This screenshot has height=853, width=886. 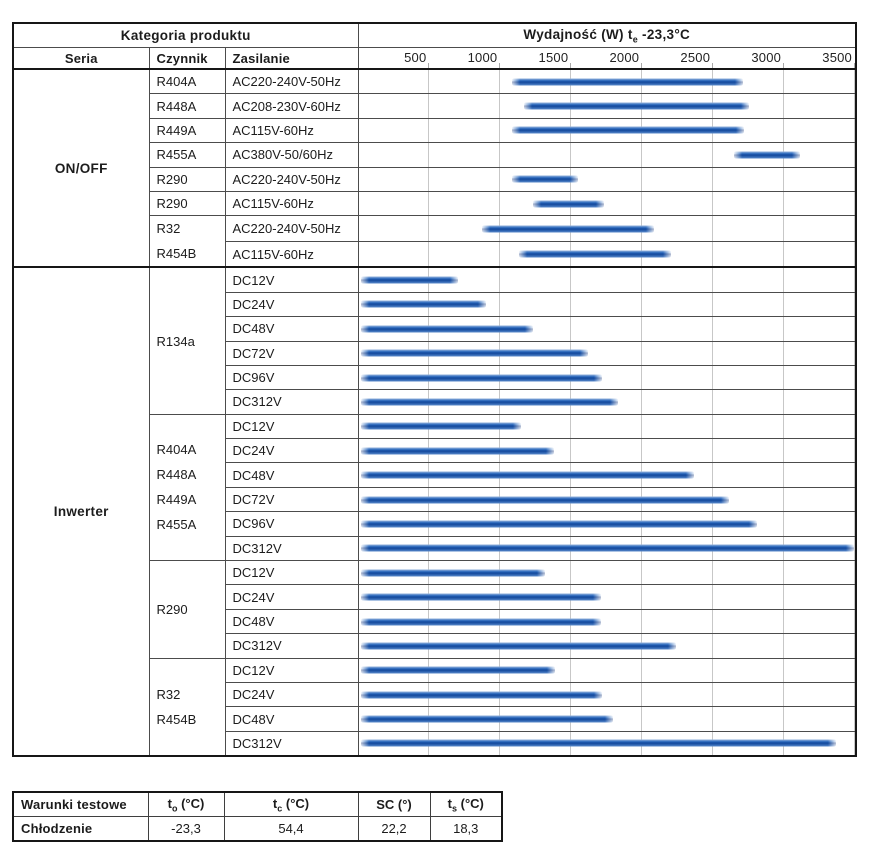 What do you see at coordinates (291, 377) in the screenshot?
I see `zasilanie-cell: DC96V` at bounding box center [291, 377].